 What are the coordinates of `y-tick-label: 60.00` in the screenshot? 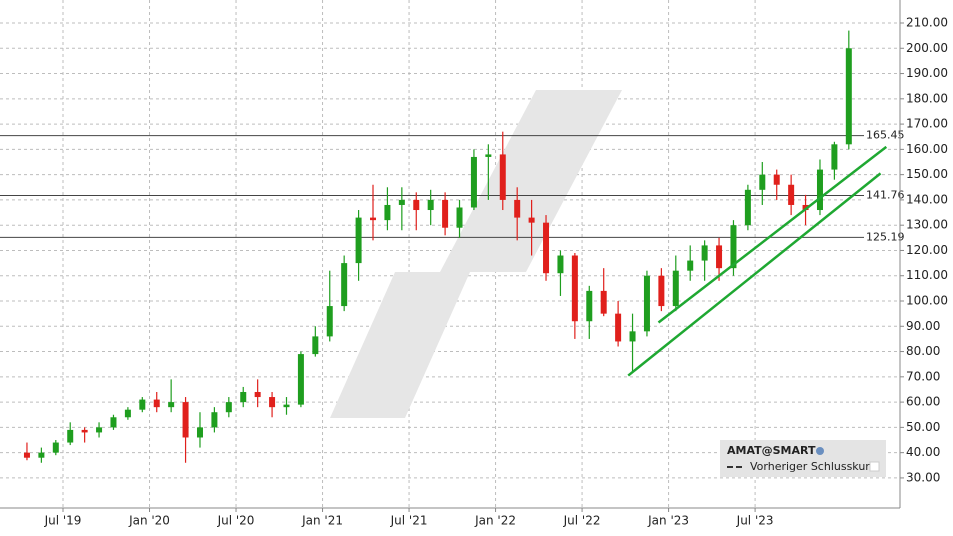 It's located at (923, 402).